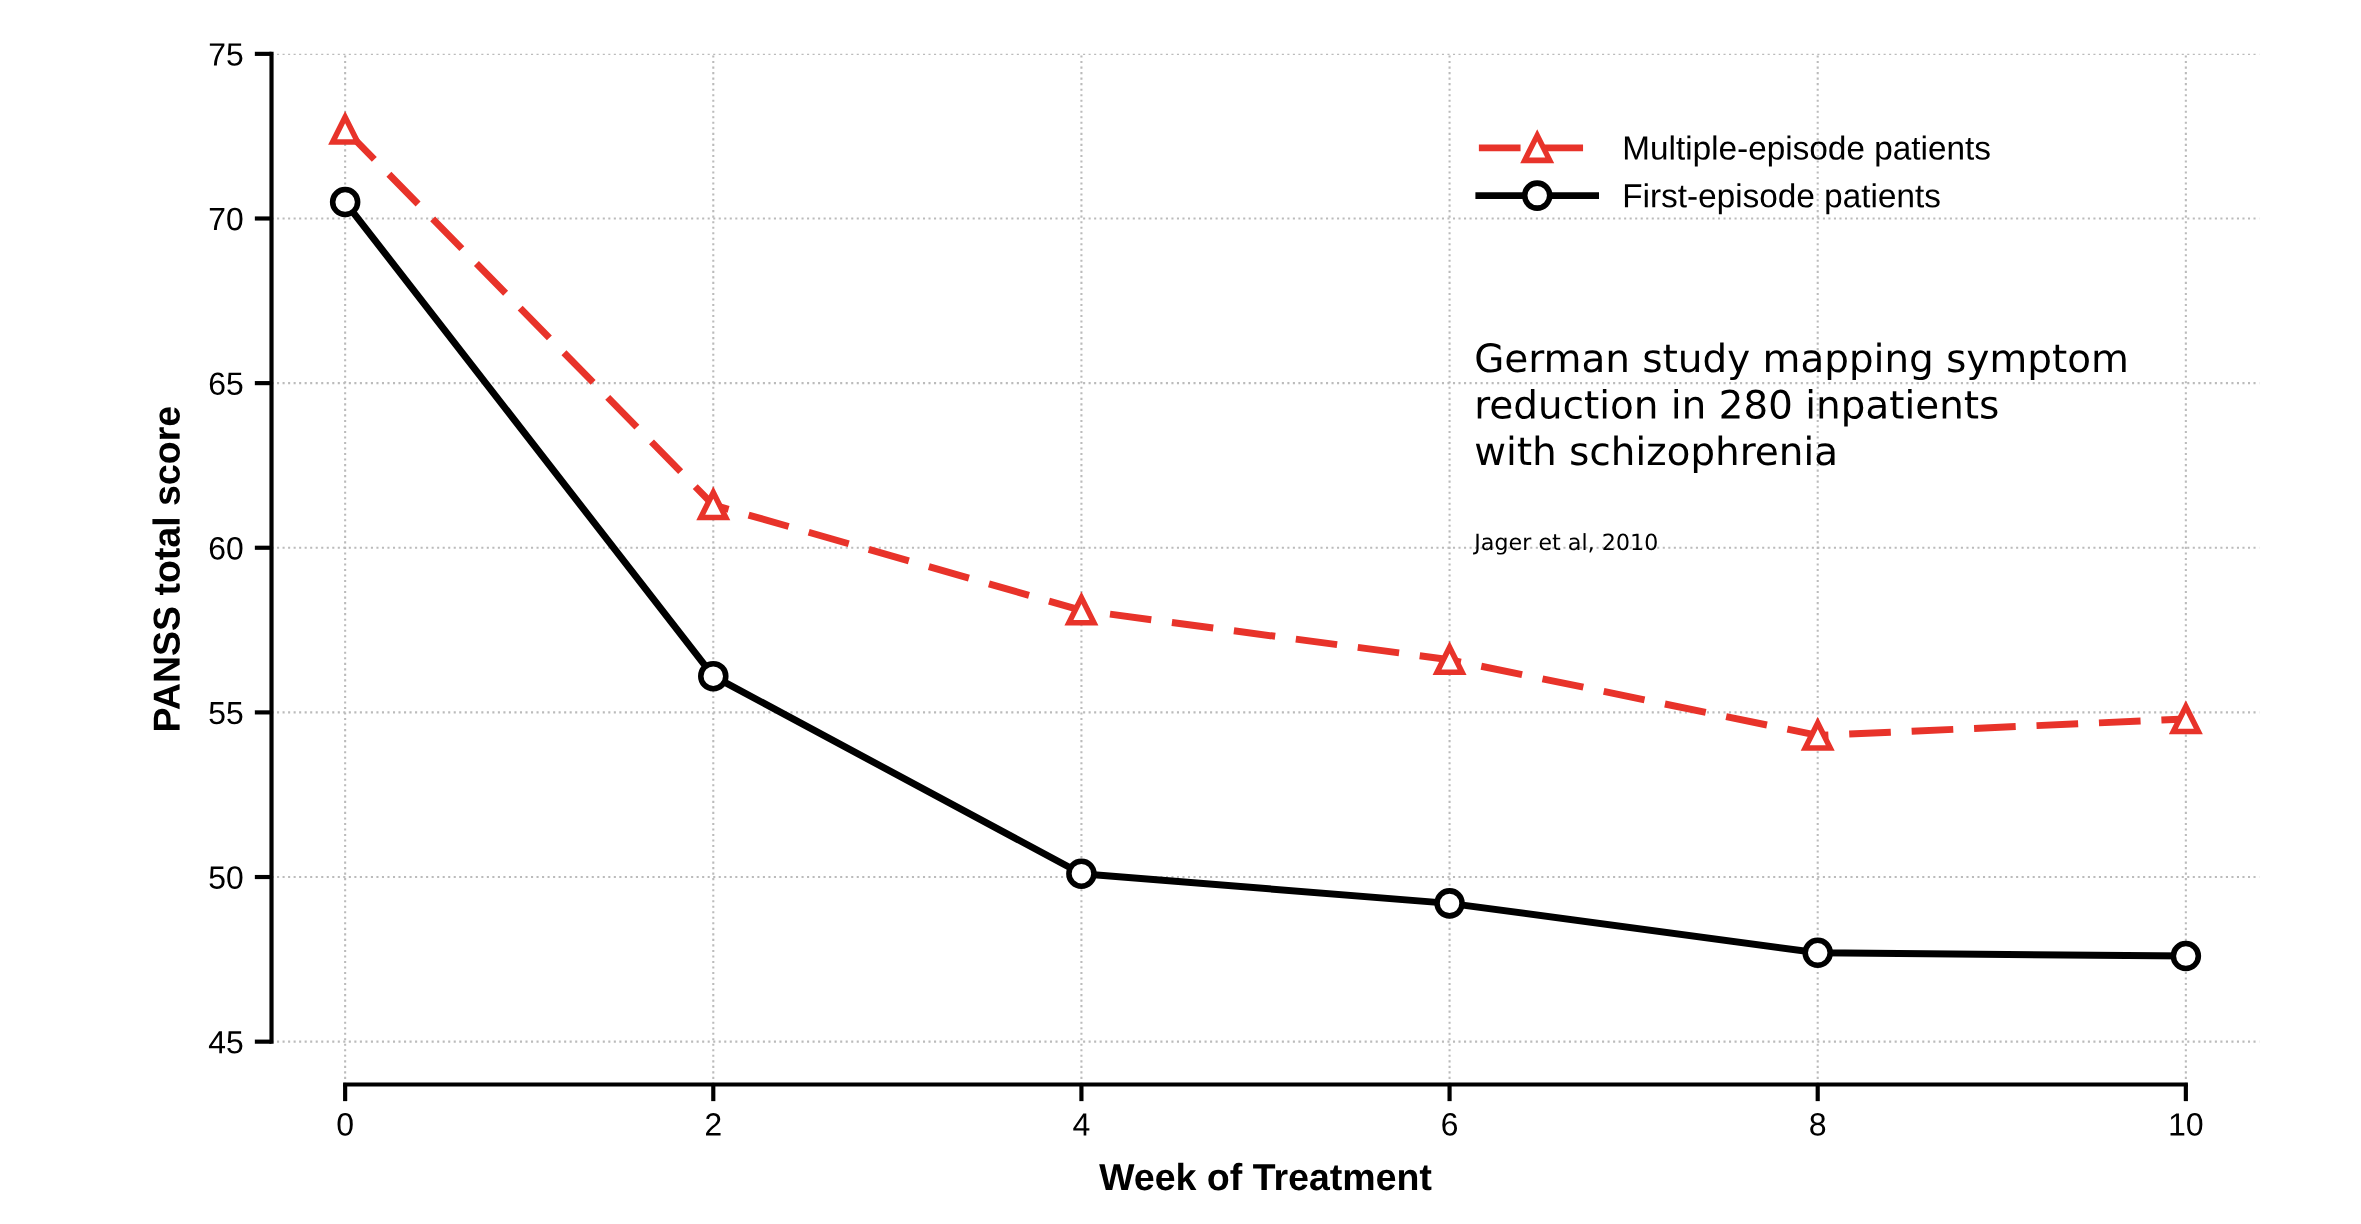  I want to click on x-tick-label: 6, so click(1450, 1124).